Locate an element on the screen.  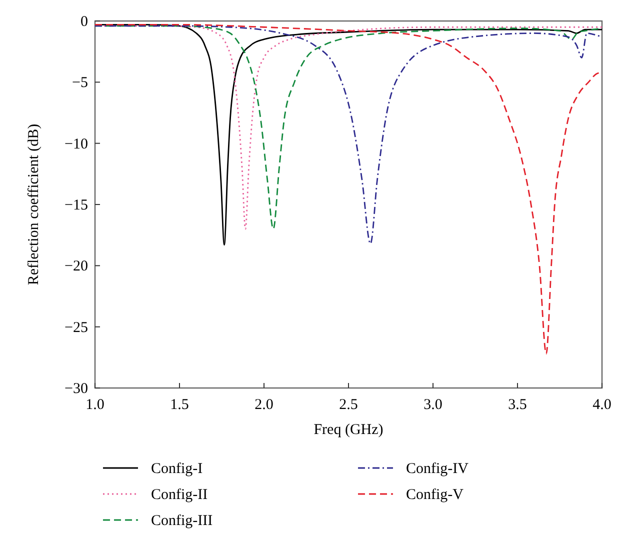
y-tick-label: −5 is located at coordinates (80, 83).